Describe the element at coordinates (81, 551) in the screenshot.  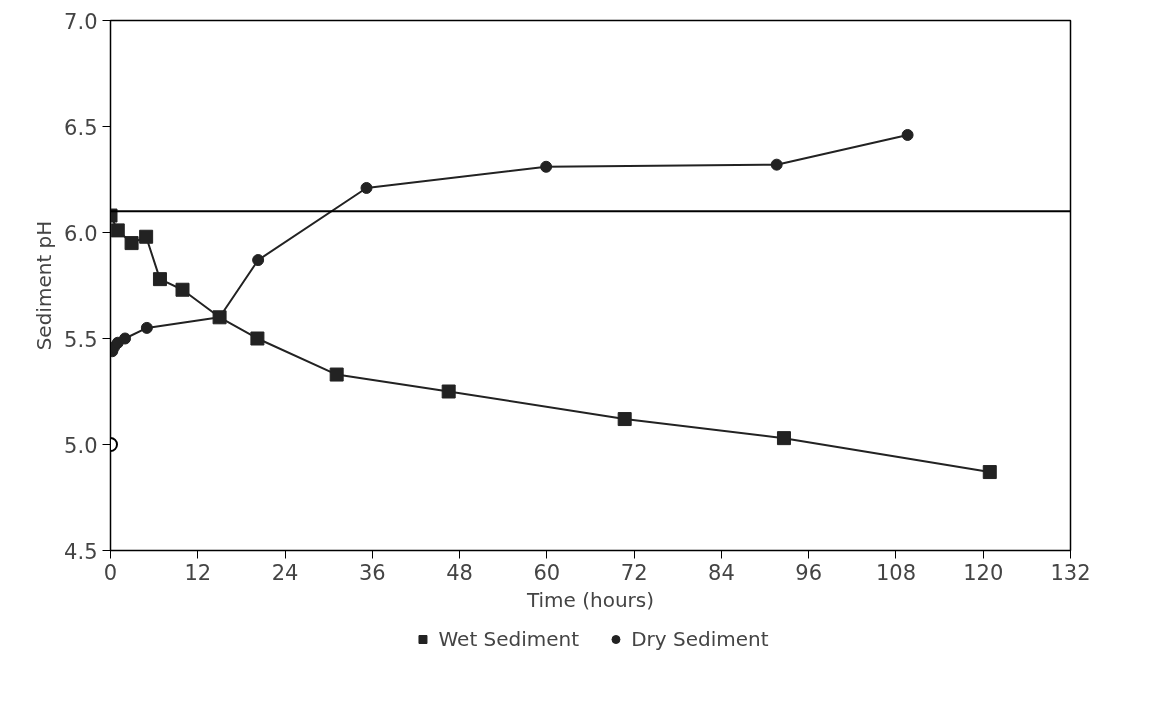
I see `y-tick-label: 4.5` at that location.